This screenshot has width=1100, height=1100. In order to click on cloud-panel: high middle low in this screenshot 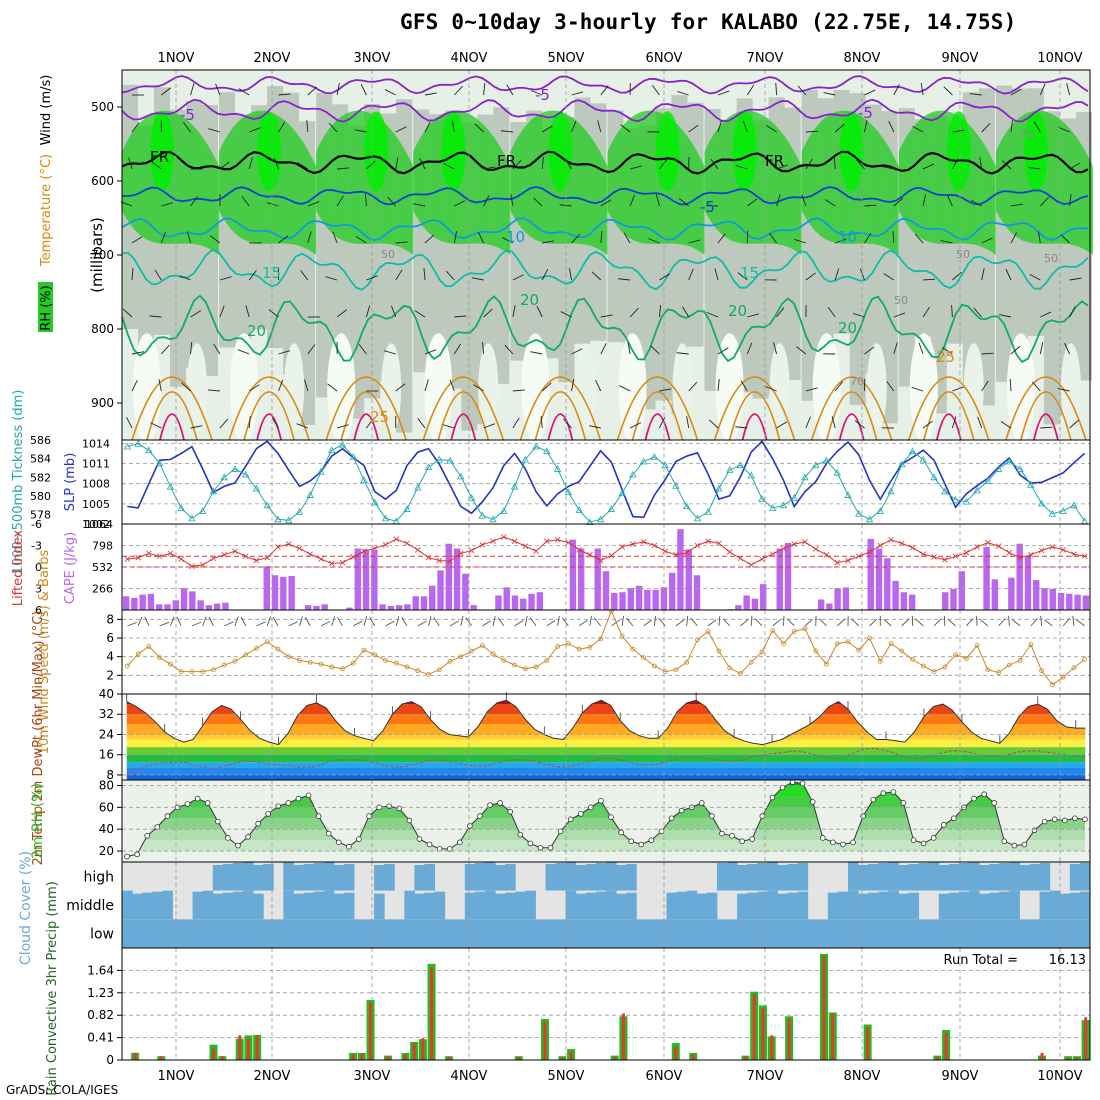, I will do `click(578, 905)`.